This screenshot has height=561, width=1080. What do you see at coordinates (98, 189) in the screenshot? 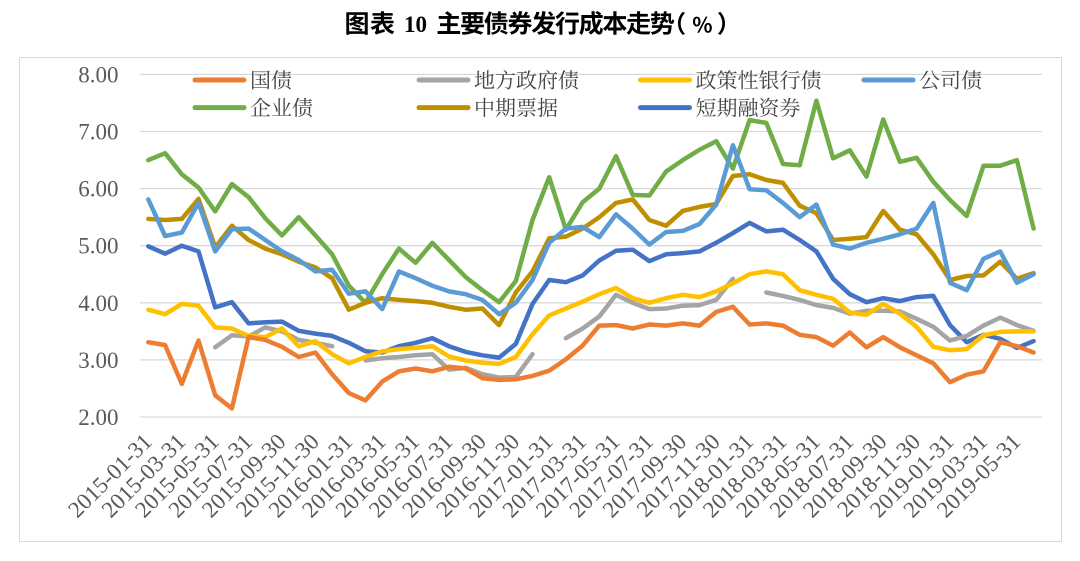
I see `svg-text: 6.00` at bounding box center [98, 189].